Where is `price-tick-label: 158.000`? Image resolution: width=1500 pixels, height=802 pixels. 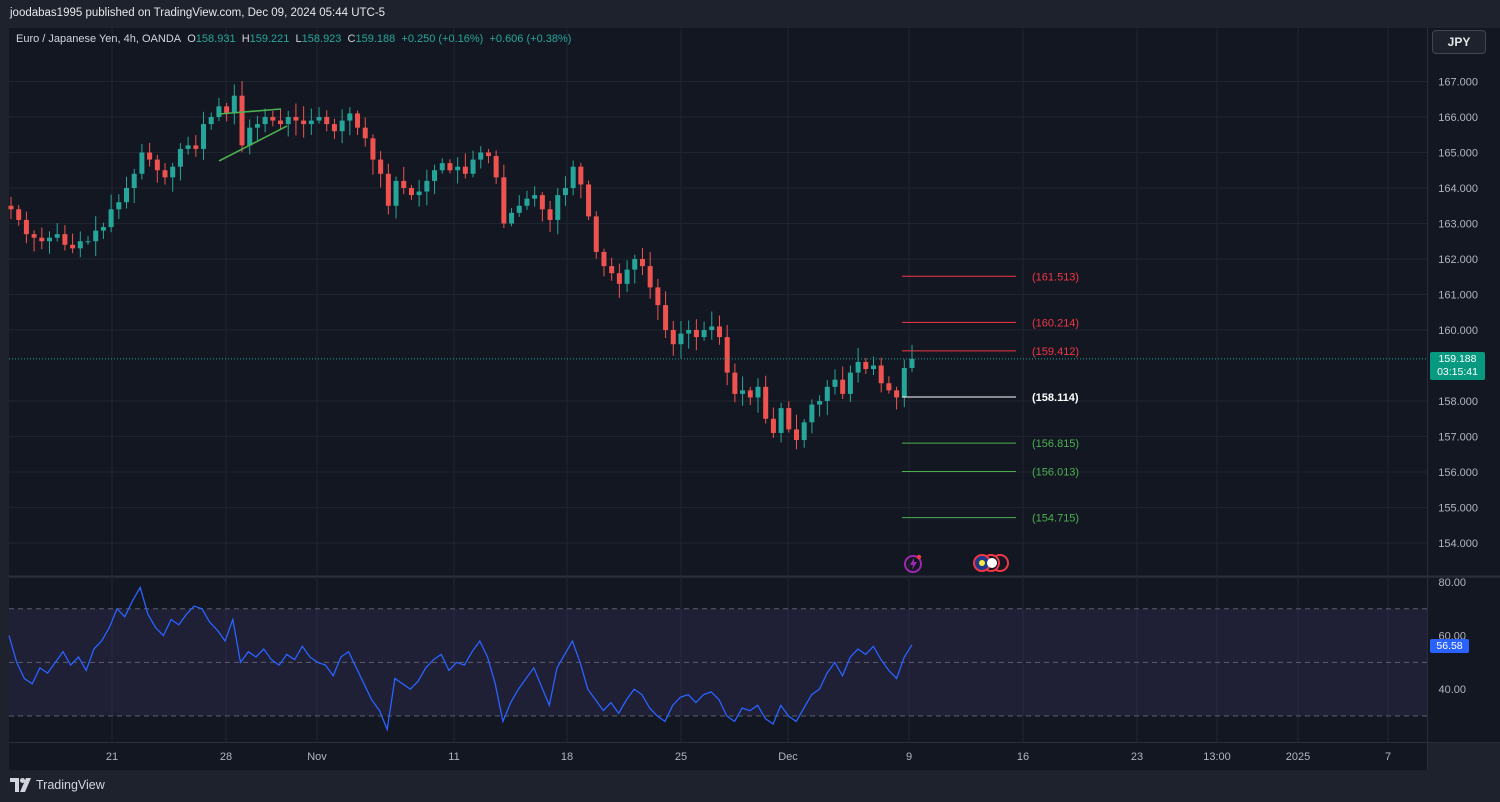
price-tick-label: 158.000 is located at coordinates (1458, 402).